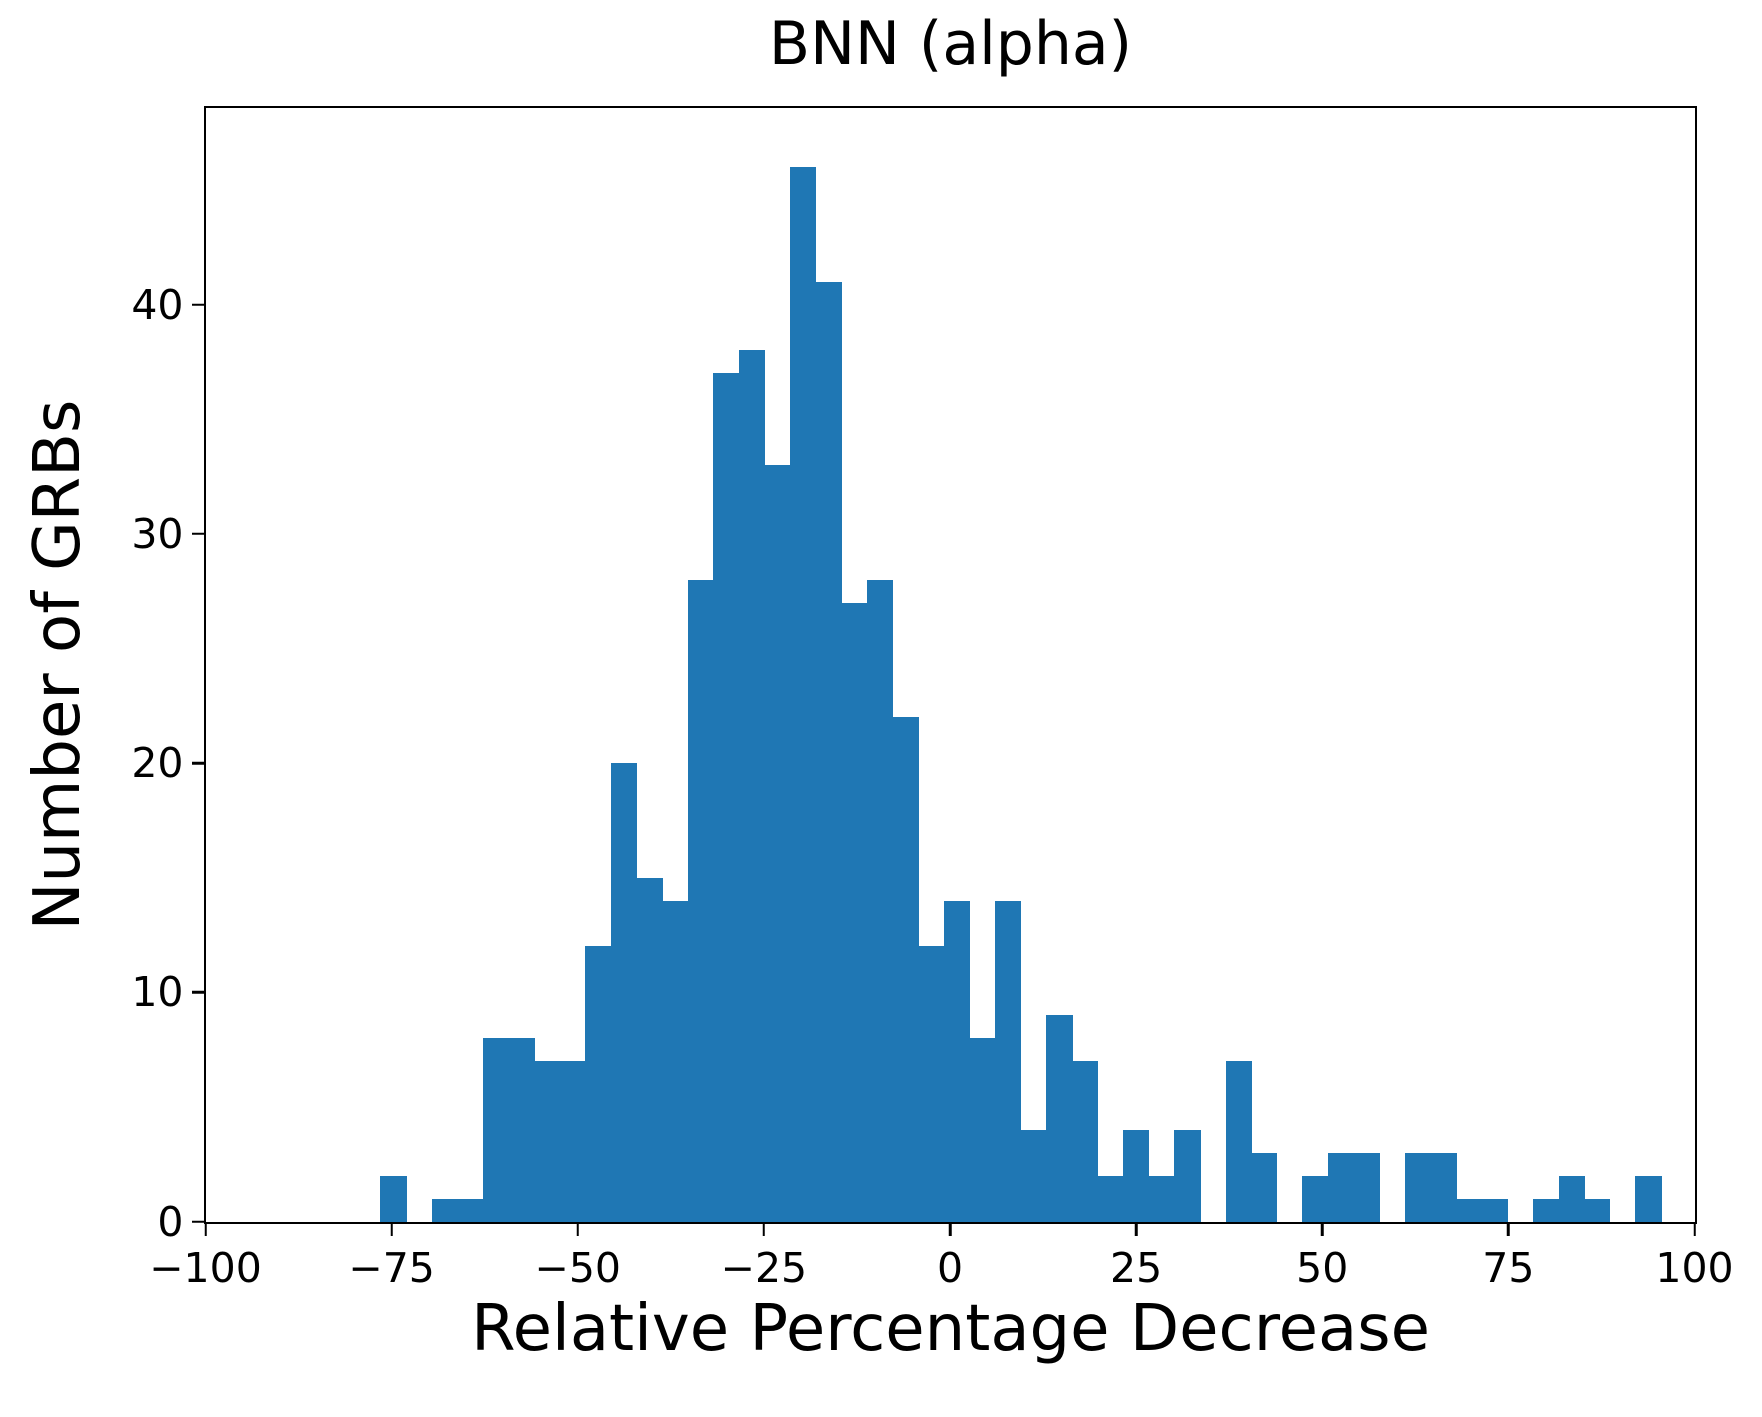  Describe the element at coordinates (170, 1221) in the screenshot. I see `y-tick-label: 0` at that location.